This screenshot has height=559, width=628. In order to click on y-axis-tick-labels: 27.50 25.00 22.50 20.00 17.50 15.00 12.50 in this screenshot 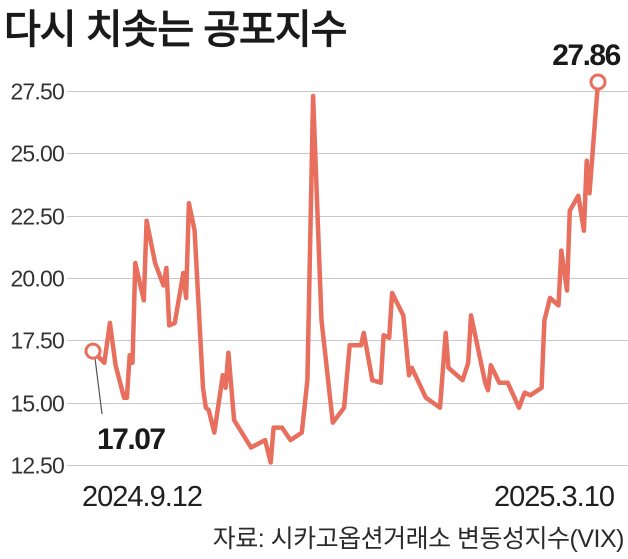, I will do `click(37, 279)`.